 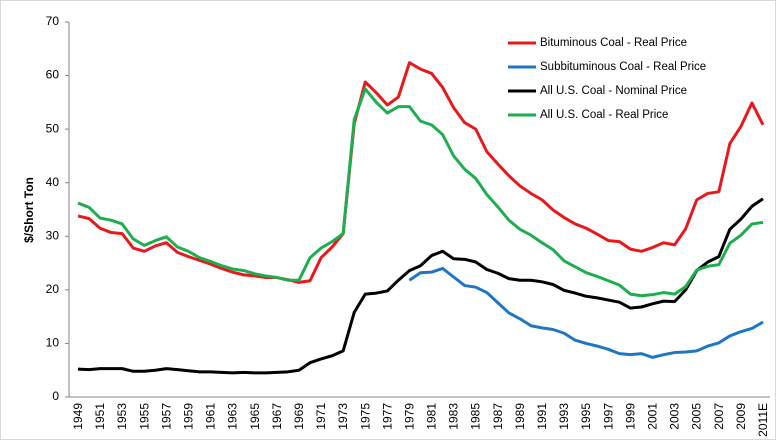 What do you see at coordinates (387, 416) in the screenshot?
I see `x-tick-label: 1977` at bounding box center [387, 416].